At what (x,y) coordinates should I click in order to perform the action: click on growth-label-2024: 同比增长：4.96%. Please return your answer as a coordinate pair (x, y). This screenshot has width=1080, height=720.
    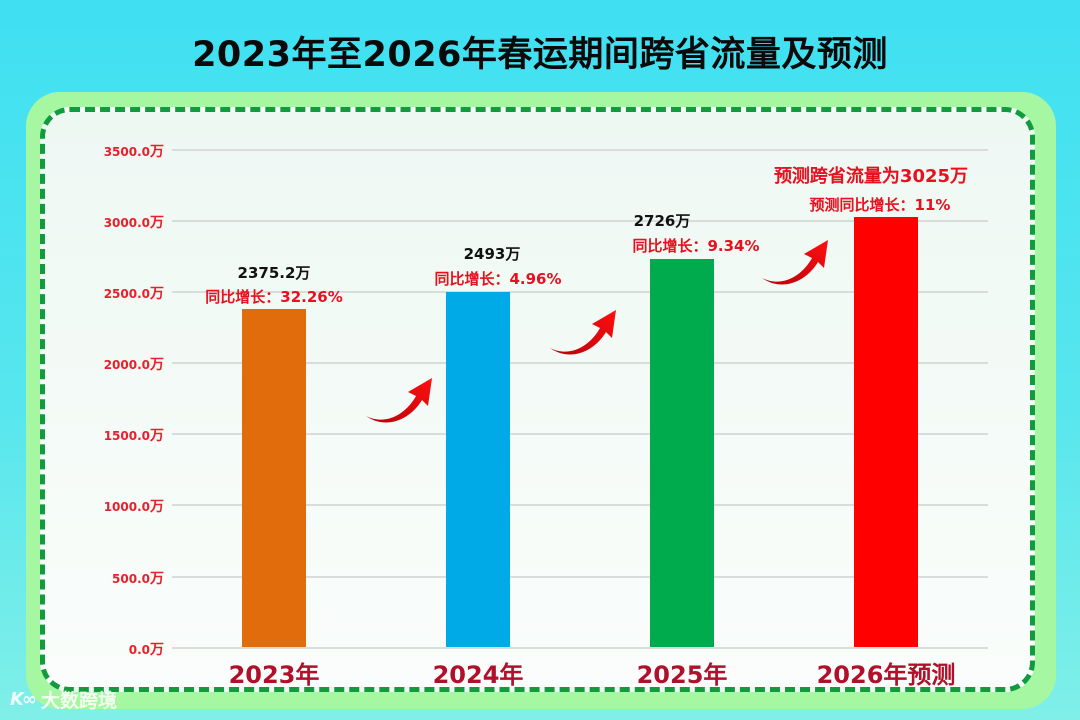
    Looking at the image, I should click on (498, 279).